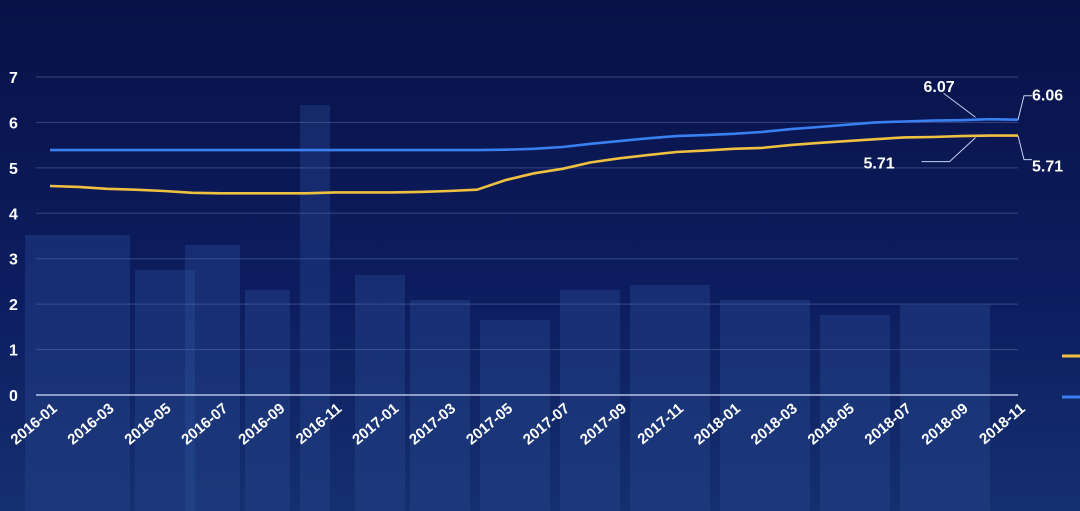 This screenshot has width=1080, height=511. I want to click on series-lines, so click(534, 156).